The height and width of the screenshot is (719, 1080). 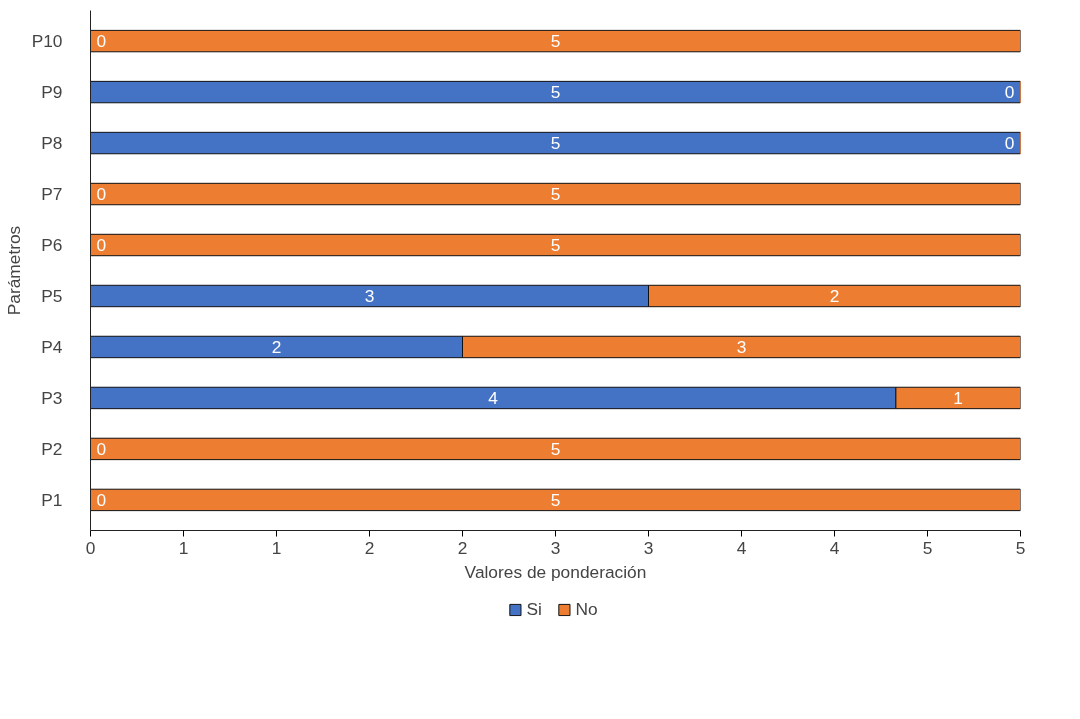 I want to click on y-axis-title: Parámetros, so click(x=13, y=270).